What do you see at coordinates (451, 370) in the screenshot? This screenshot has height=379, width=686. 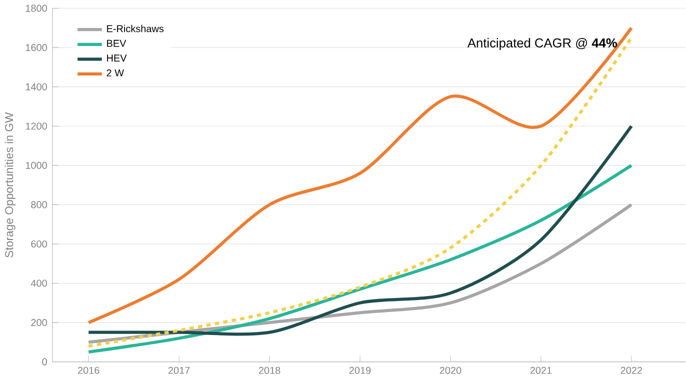 I see `x-tick-label: 2020` at bounding box center [451, 370].